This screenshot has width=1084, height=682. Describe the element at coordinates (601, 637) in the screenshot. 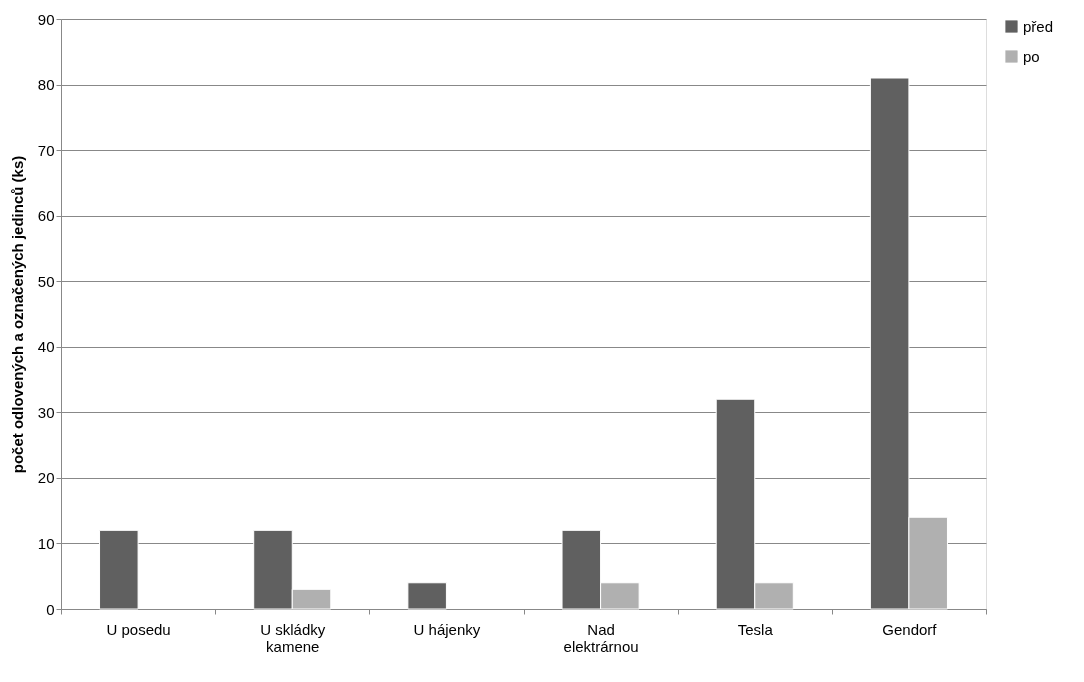

I see `x-tick-label: Nad elektrárnou` at that location.